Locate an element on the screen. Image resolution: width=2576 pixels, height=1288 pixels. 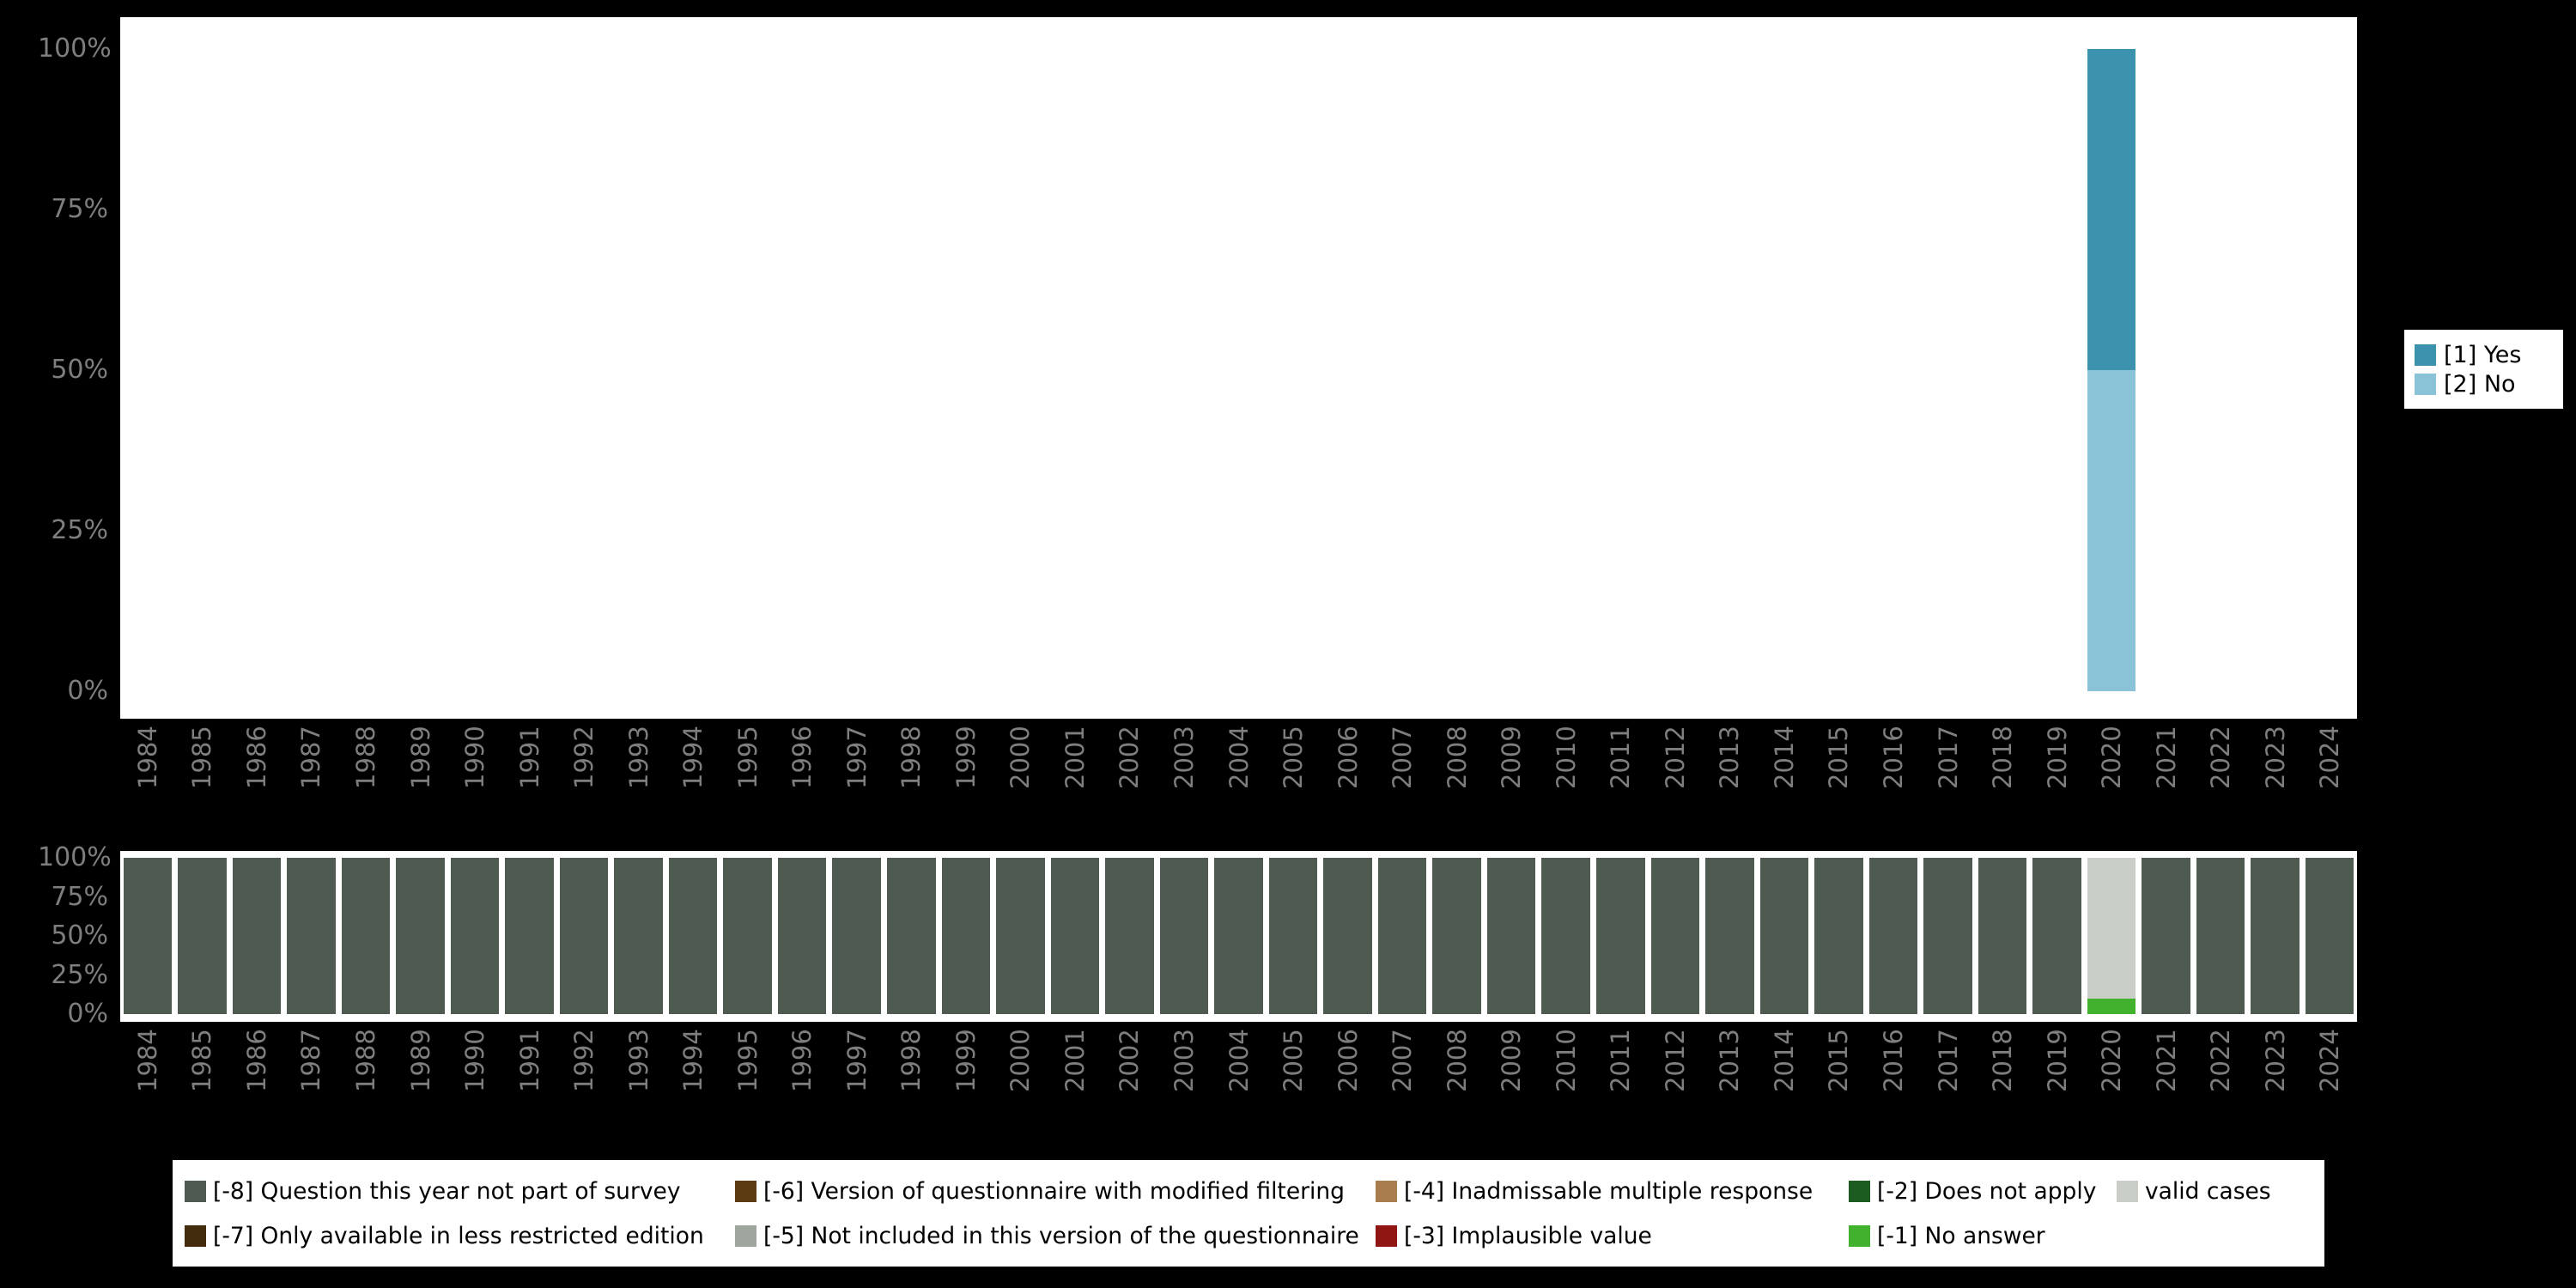
y-tick-label: 0% is located at coordinates (87, 1014).